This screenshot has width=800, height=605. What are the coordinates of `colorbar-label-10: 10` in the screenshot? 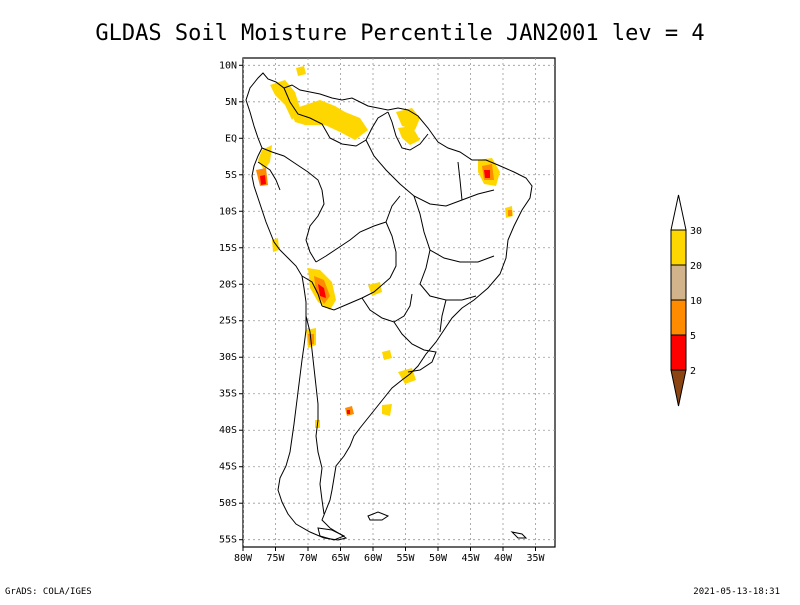 It's located at (696, 301).